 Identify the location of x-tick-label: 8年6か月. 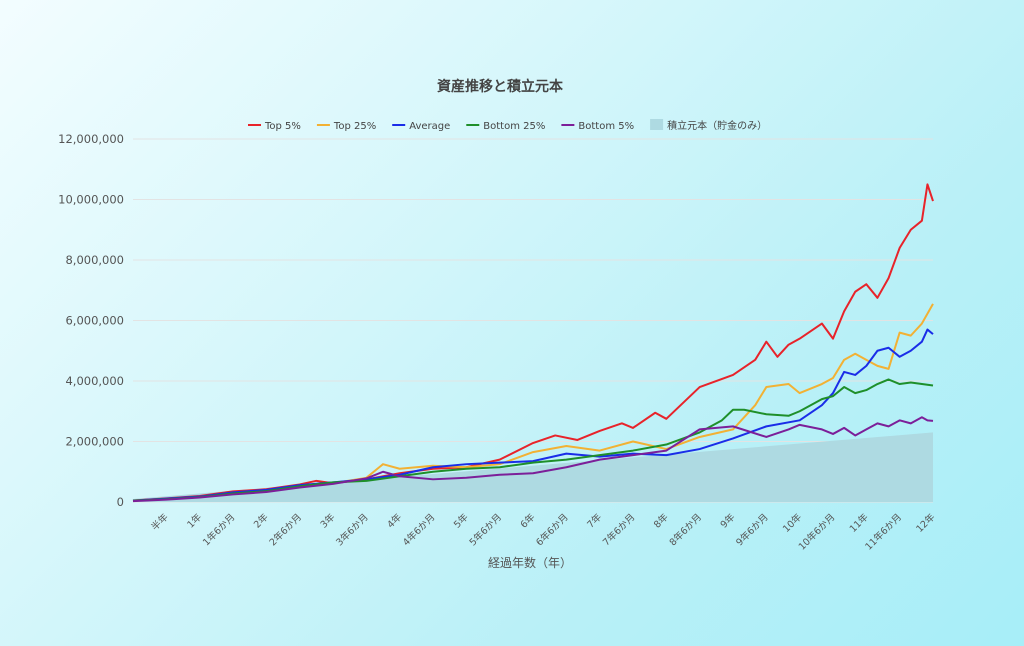
(685, 529).